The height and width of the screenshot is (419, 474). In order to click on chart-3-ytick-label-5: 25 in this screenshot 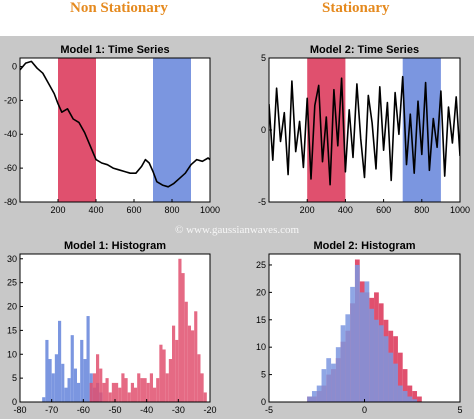, I will do `click(12, 283)`.